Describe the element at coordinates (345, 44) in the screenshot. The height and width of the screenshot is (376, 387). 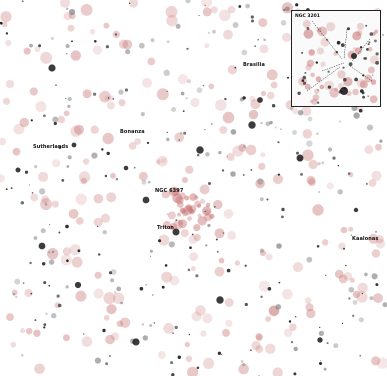
I see `pointer-line` at that location.